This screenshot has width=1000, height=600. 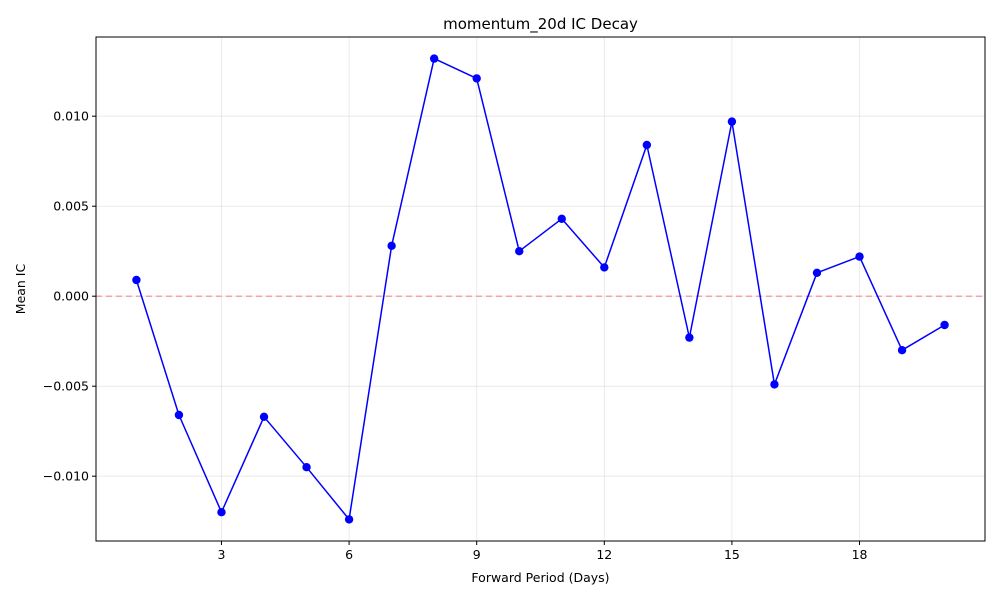 What do you see at coordinates (222, 554) in the screenshot?
I see `x-tick-label: 3` at bounding box center [222, 554].